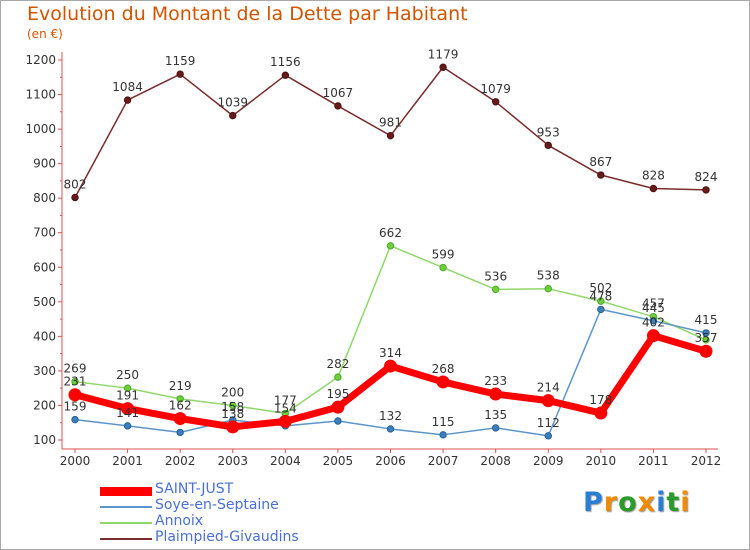 The height and width of the screenshot is (550, 750). Describe the element at coordinates (285, 408) in the screenshot. I see `data-label: 154` at that location.